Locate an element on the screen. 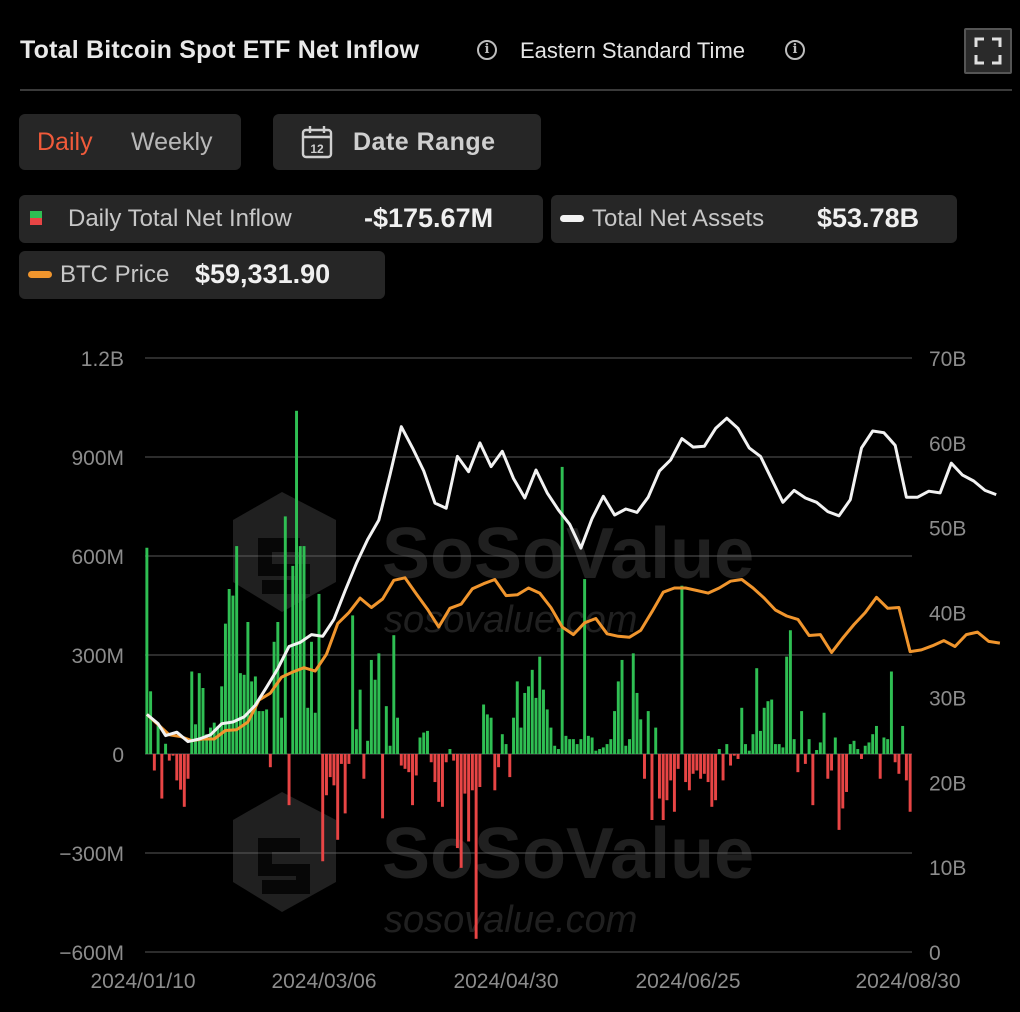 The height and width of the screenshot is (1012, 1020). info-icon: i is located at coordinates (487, 50).